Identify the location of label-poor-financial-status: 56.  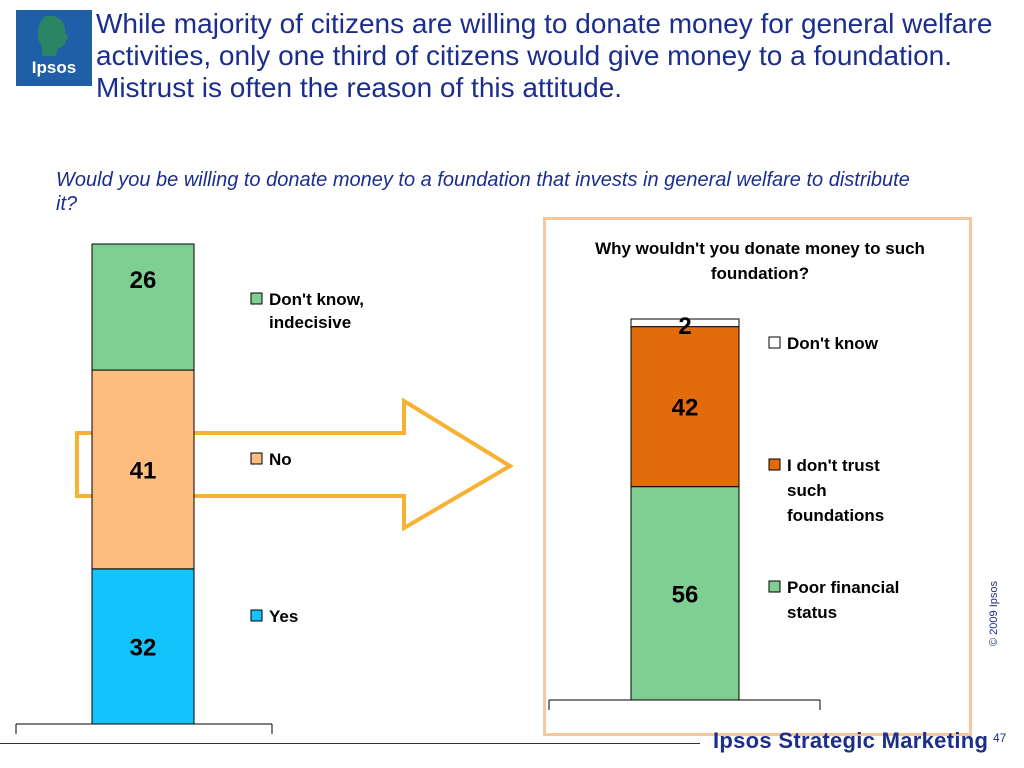
(685, 594).